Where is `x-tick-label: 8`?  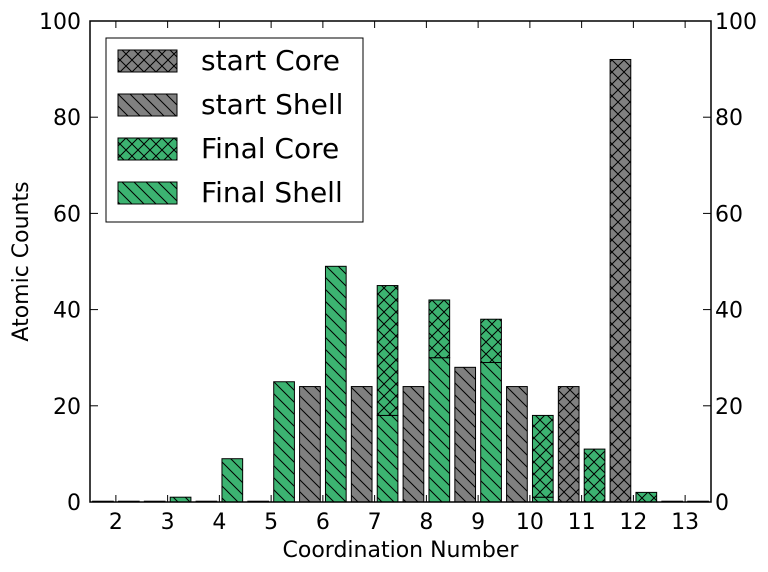 x-tick-label: 8 is located at coordinates (426, 522).